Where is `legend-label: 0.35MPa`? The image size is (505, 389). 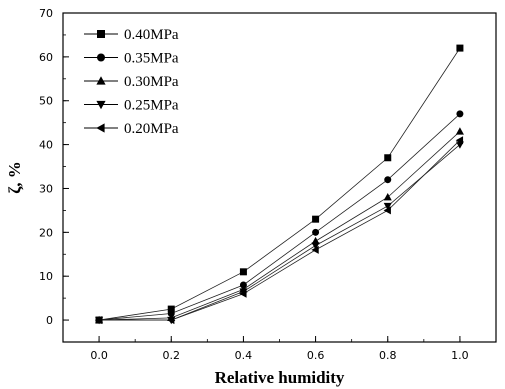 legend-label: 0.35MPa is located at coordinates (151, 59).